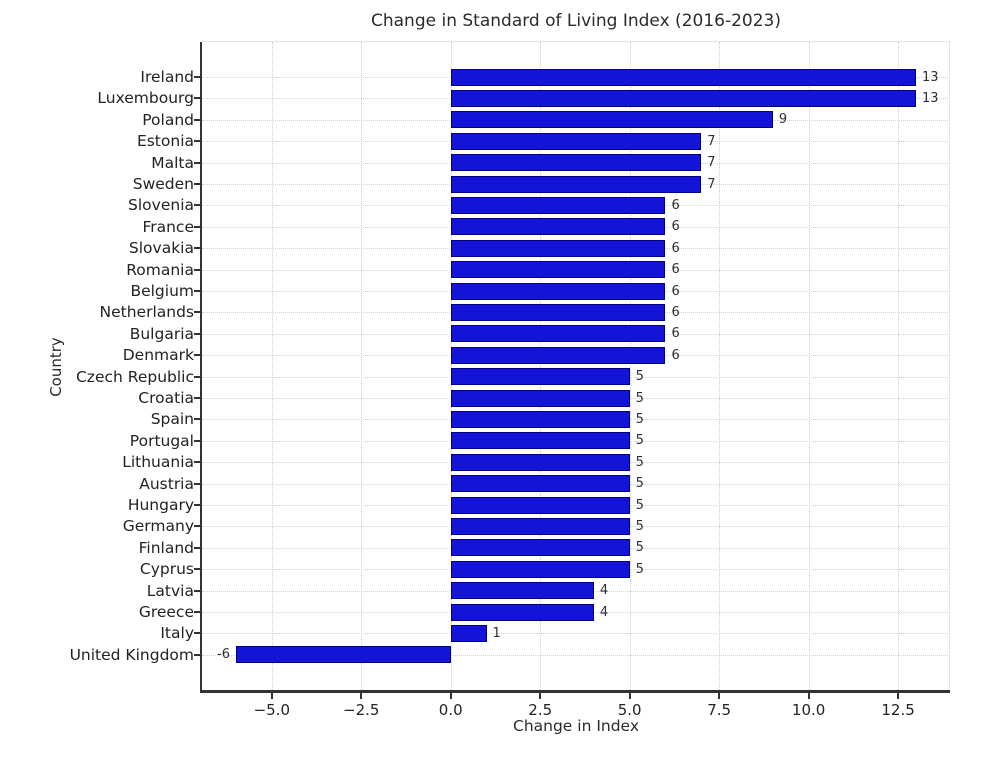  What do you see at coordinates (540, 710) in the screenshot?
I see `x-tick-label: 2.5` at bounding box center [540, 710].